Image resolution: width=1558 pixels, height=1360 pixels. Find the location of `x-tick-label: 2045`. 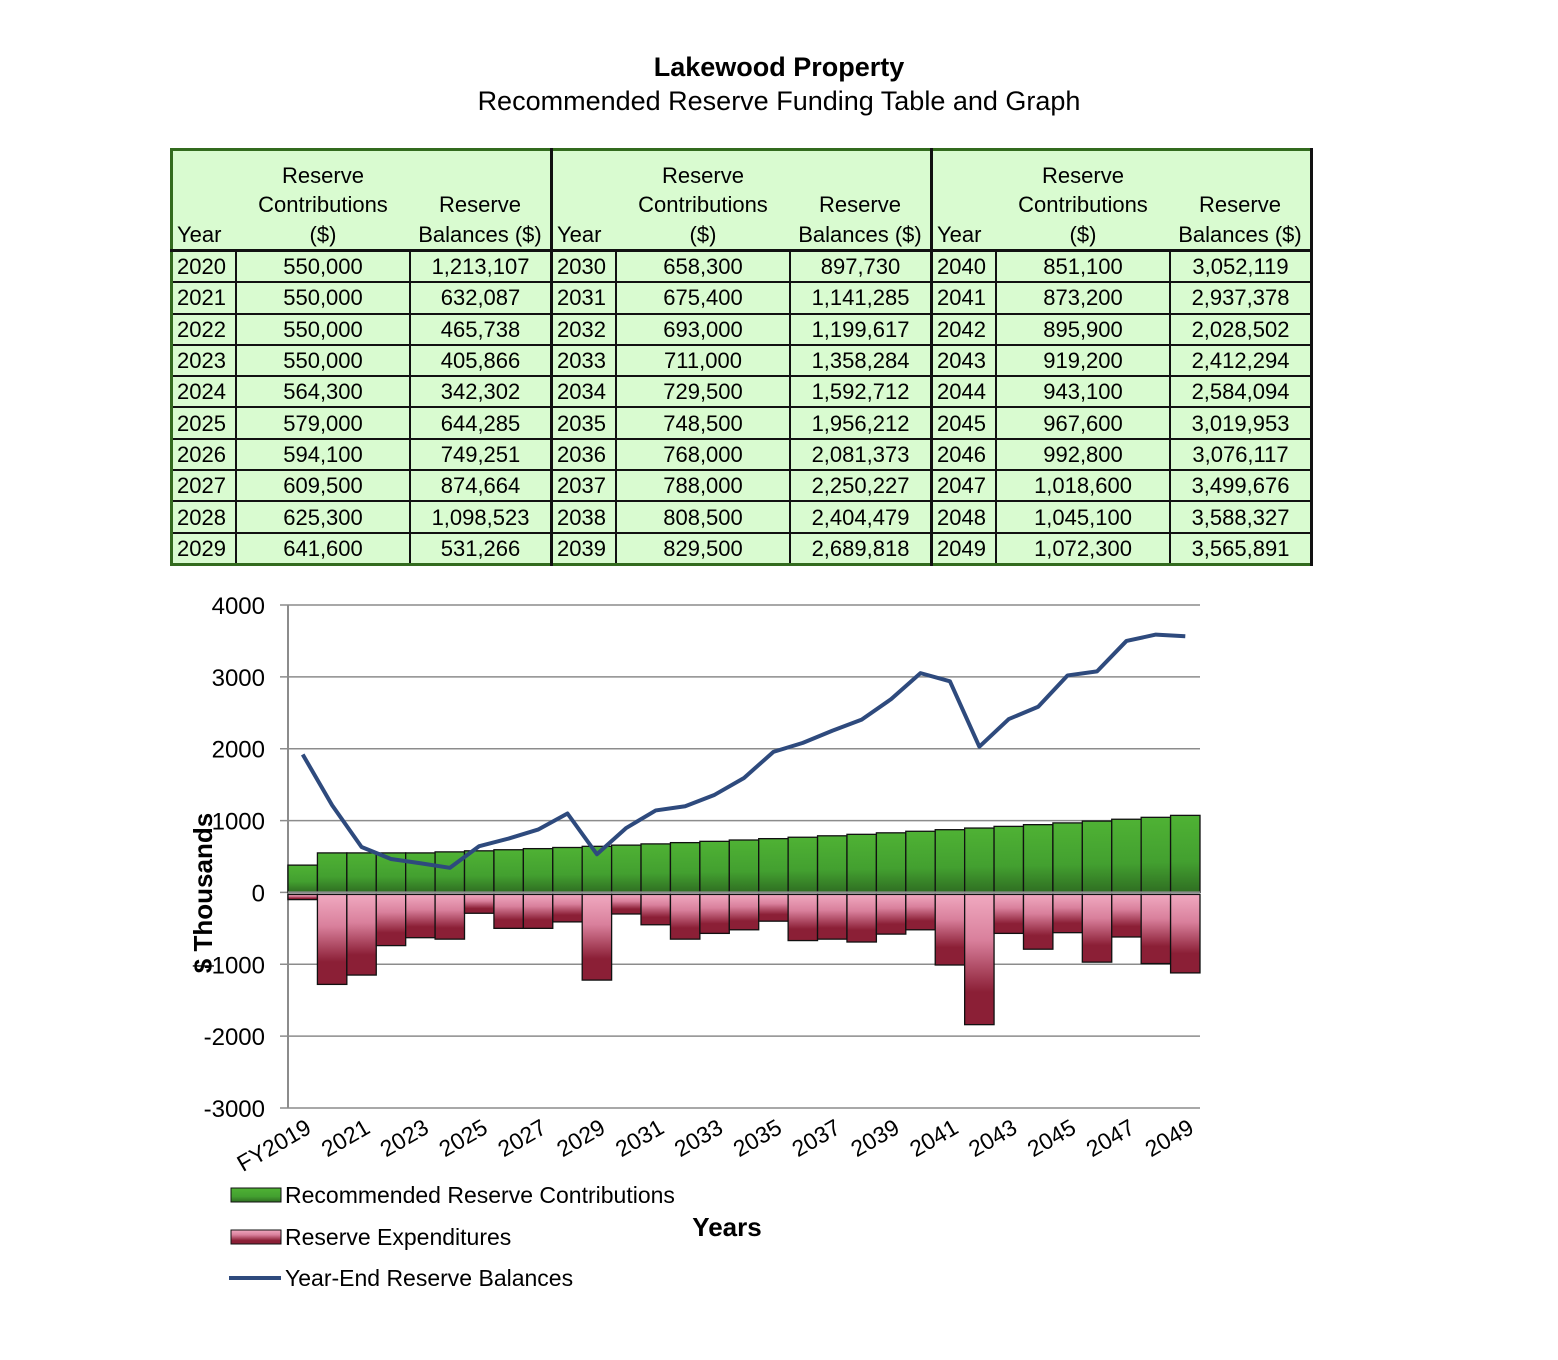

x-tick-label: 2045 is located at coordinates (1051, 1138).